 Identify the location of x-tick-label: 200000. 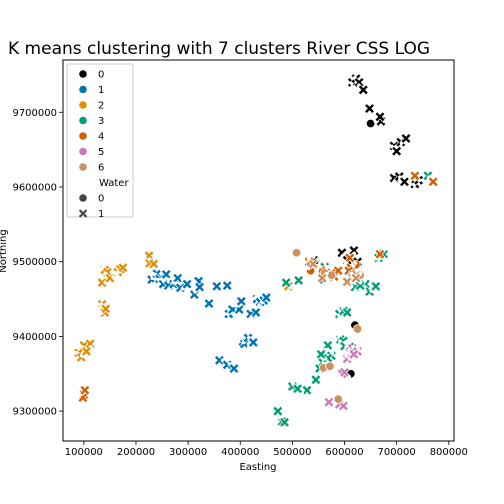
(136, 452).